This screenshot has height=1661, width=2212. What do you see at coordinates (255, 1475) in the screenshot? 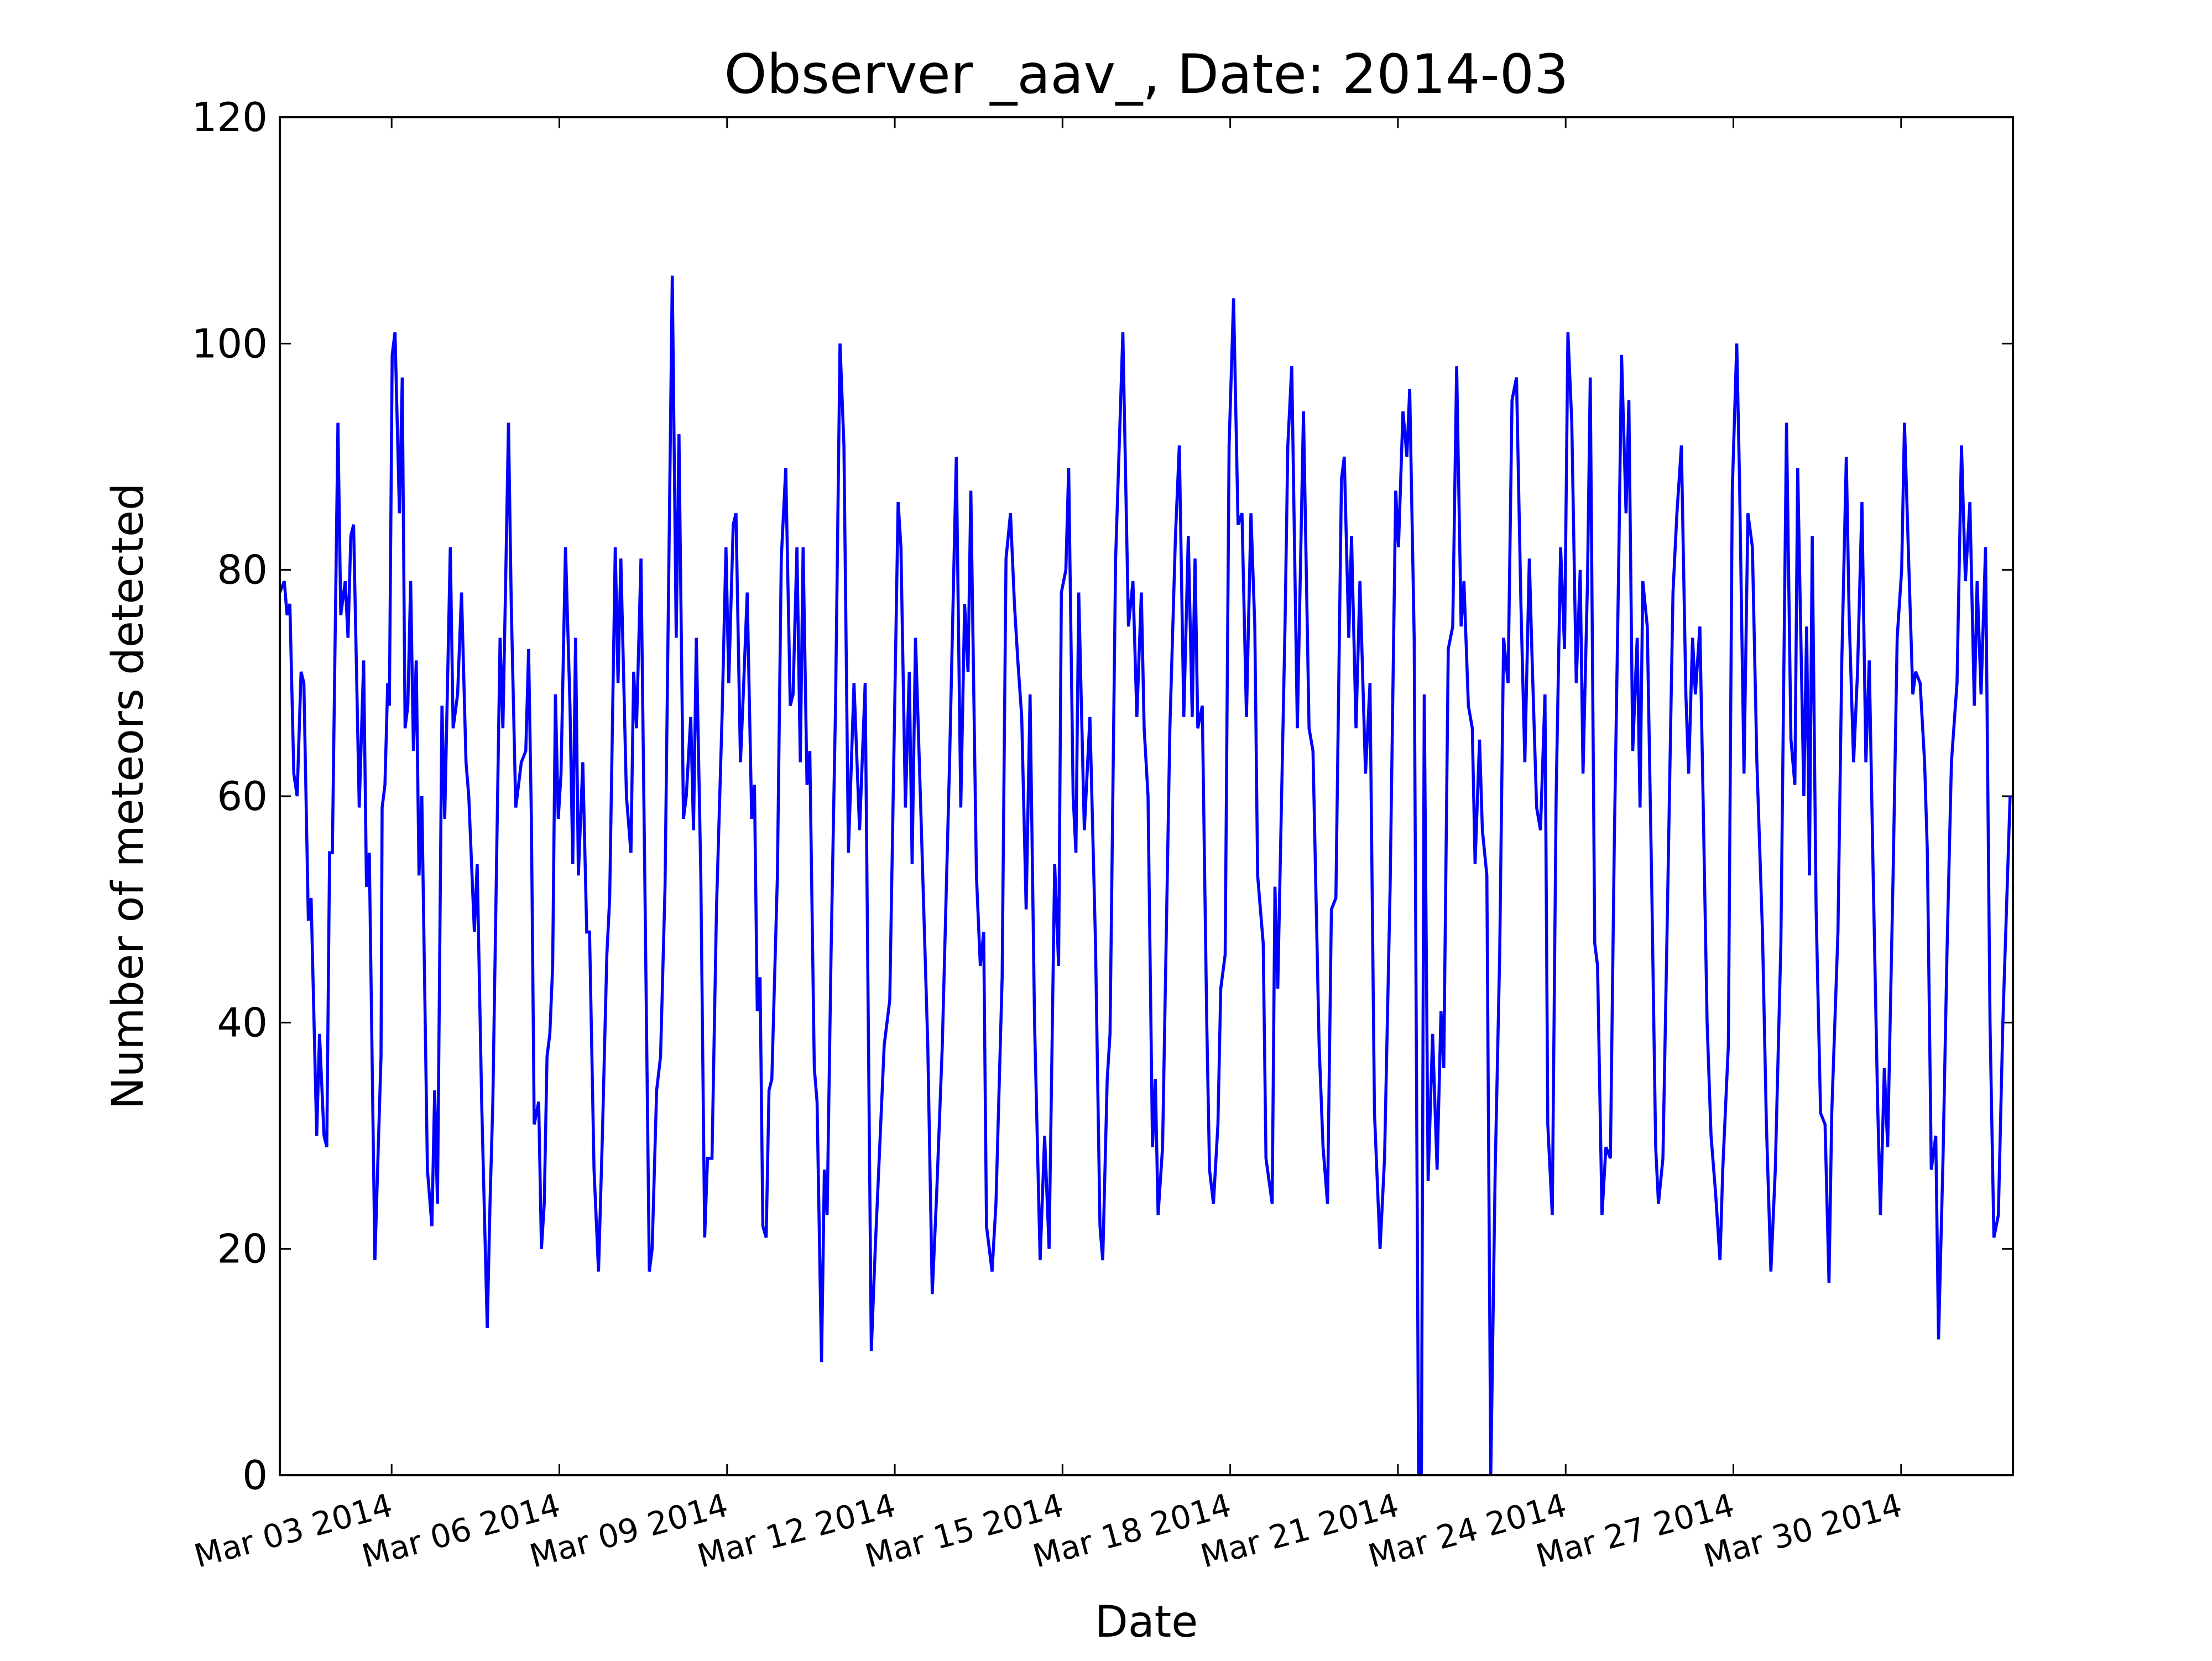
I see `y-tick-label: 0` at bounding box center [255, 1475].